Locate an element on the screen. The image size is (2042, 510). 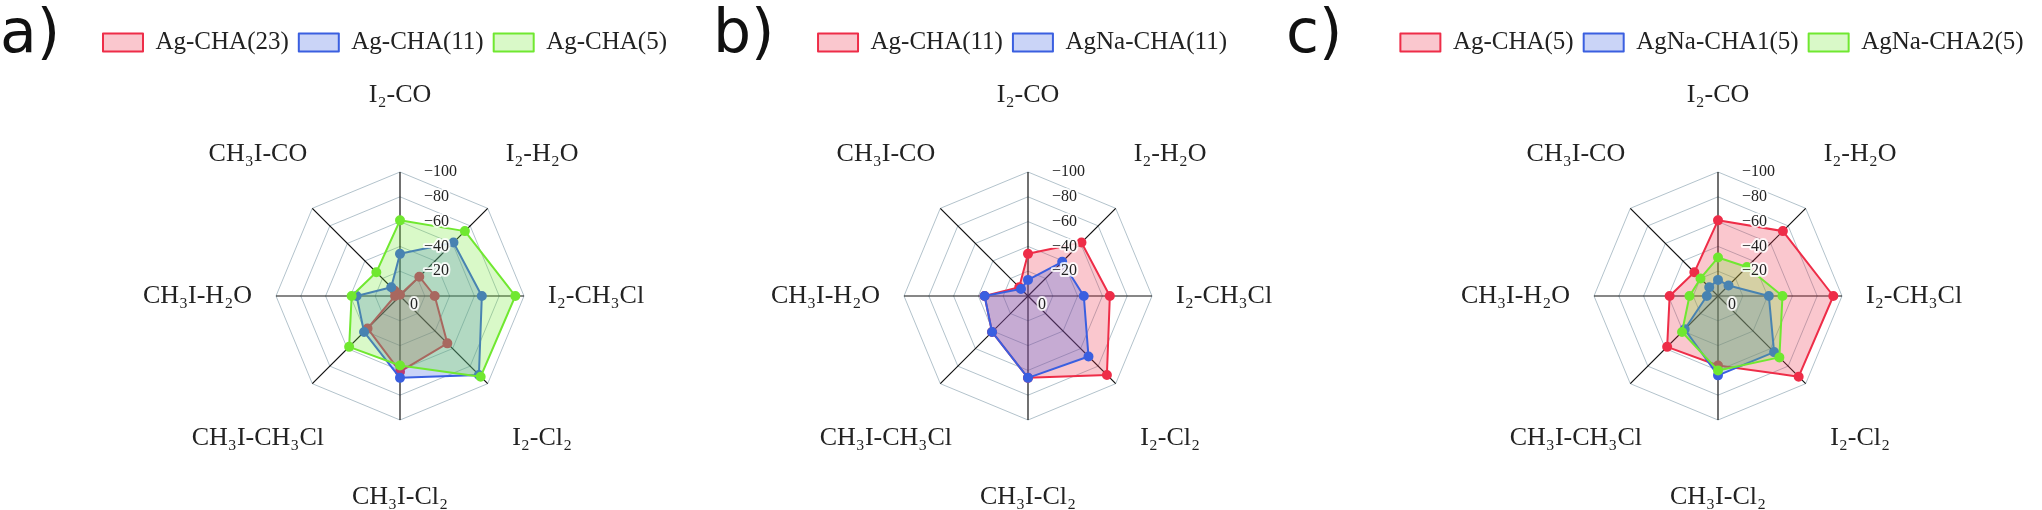
legend-label: AgNa-CHA2(5) is located at coordinates (1942, 41).